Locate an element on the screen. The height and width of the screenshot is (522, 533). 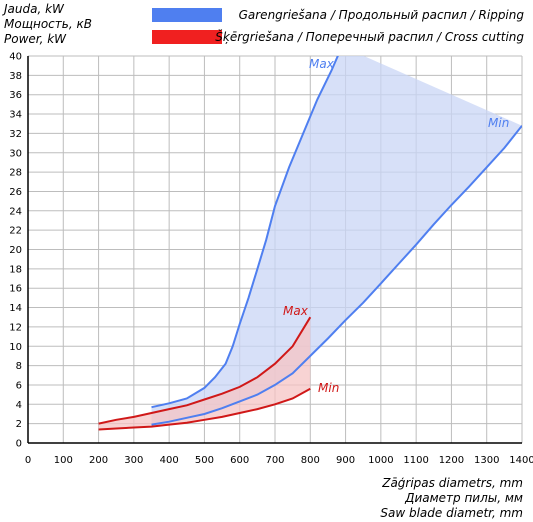
x-tick-label: 700 is located at coordinates (274, 460).